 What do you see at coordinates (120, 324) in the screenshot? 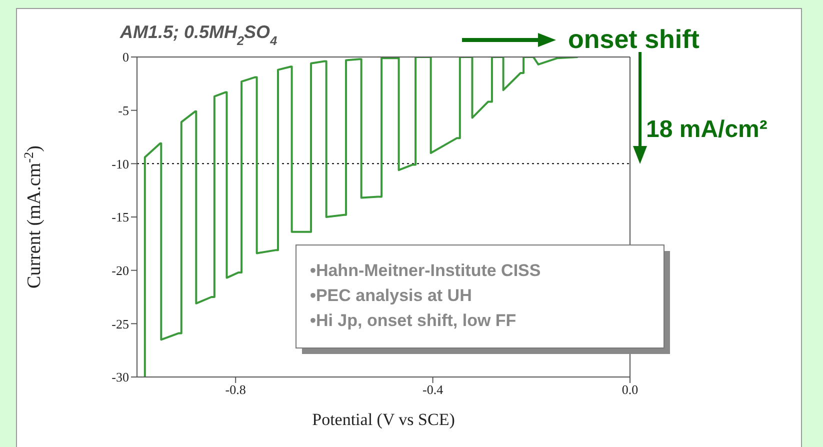
I see `y-tick-label: -25` at bounding box center [120, 324].